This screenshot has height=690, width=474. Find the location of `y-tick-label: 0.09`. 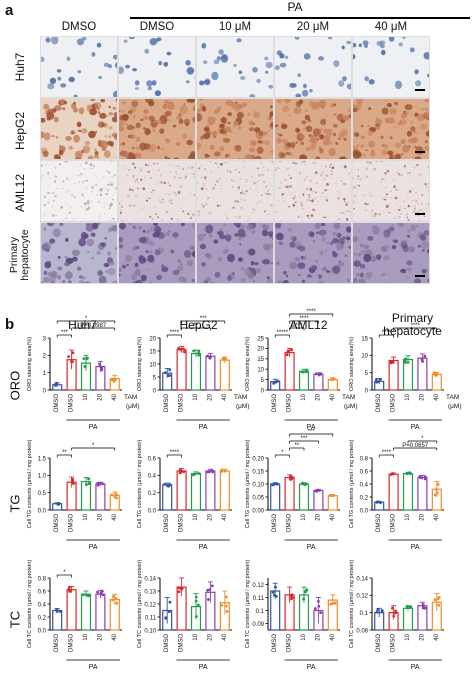

y-tick-label: 0.09 is located at coordinates (258, 625).